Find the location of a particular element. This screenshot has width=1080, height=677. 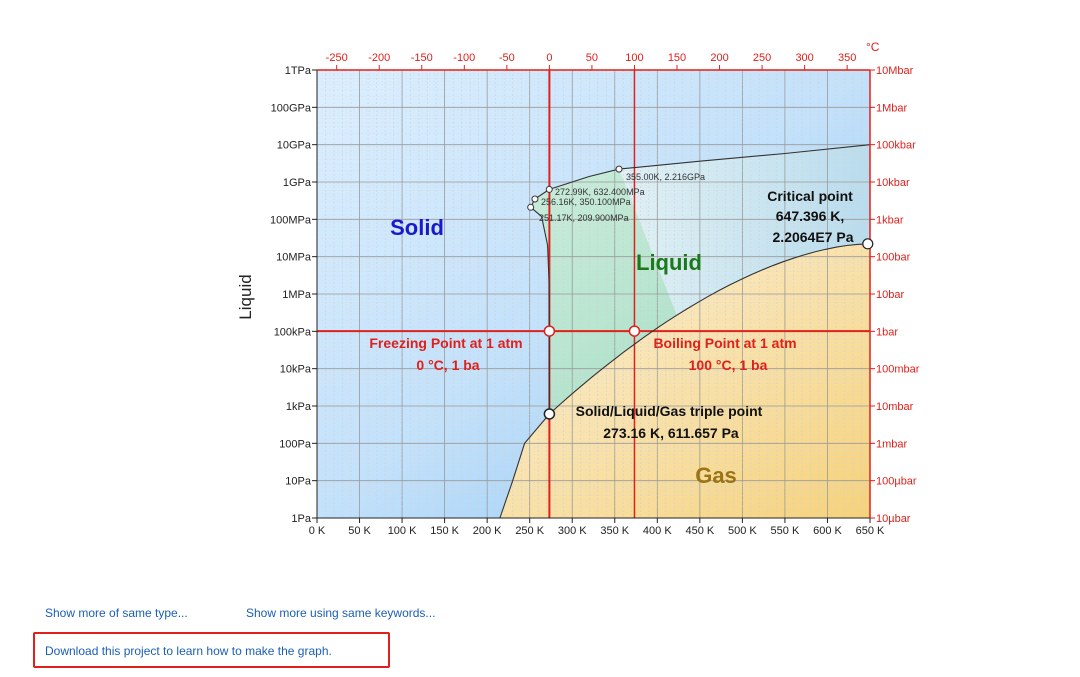

x-bottom-tick-label: 400 K is located at coordinates (657, 531).